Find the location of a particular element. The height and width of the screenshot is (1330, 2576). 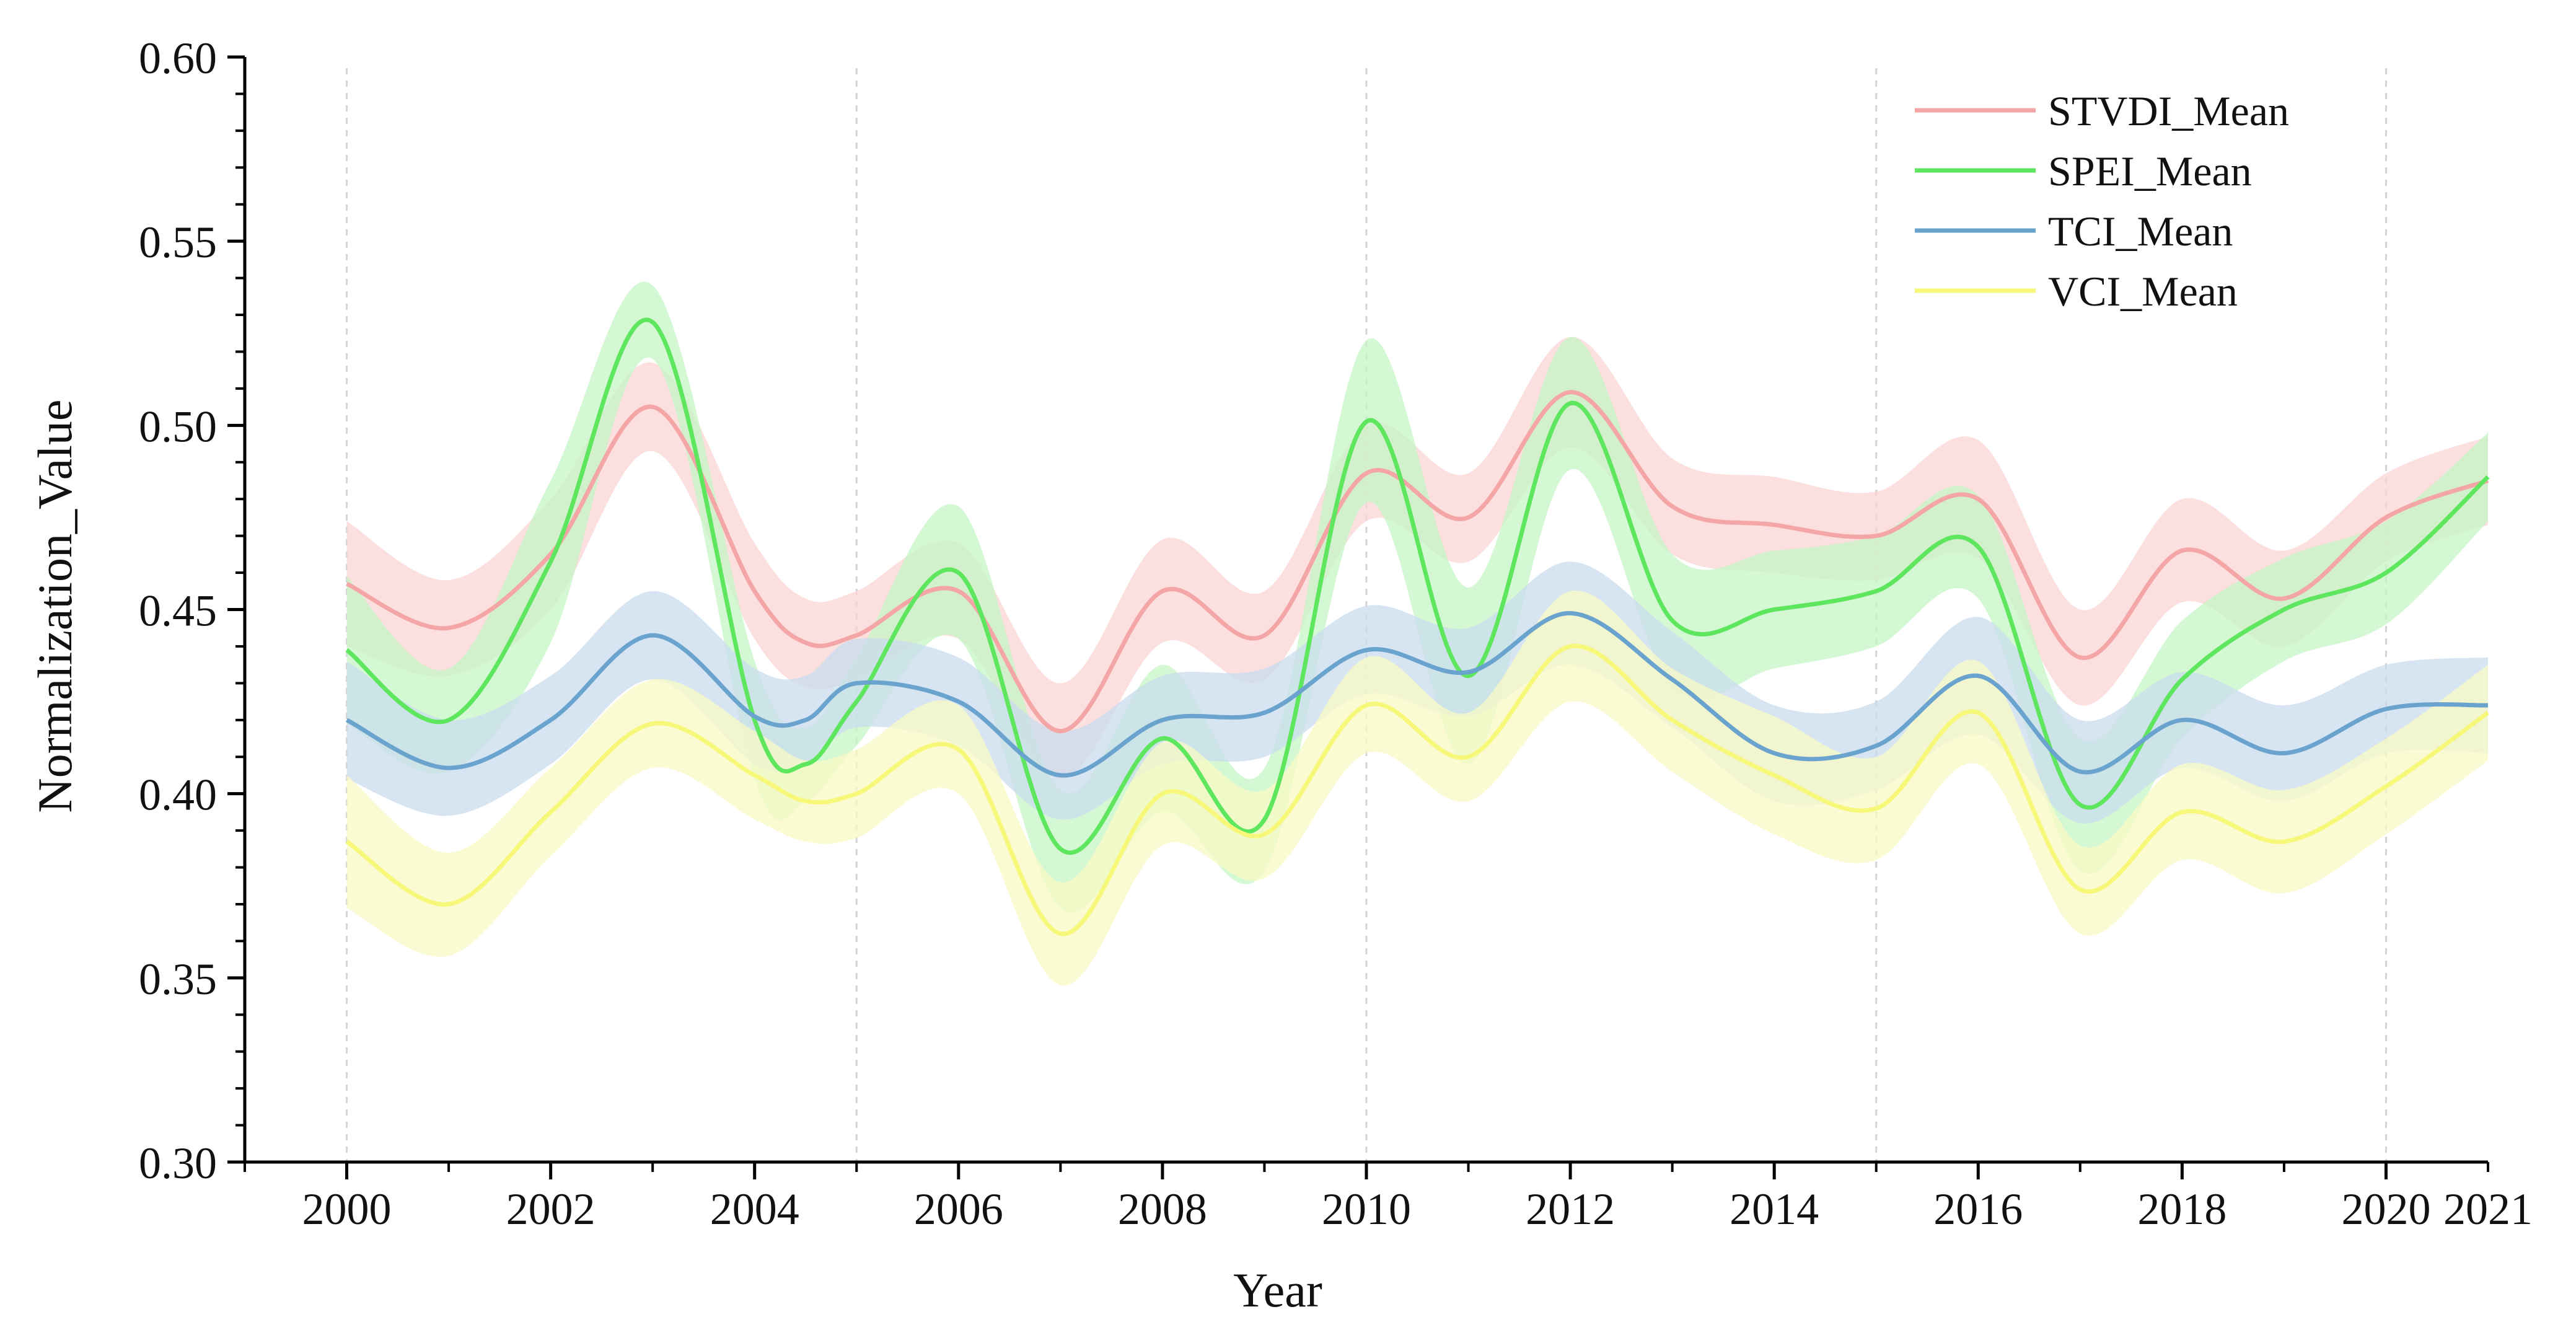

x-axis-title: Year is located at coordinates (1277, 1290).